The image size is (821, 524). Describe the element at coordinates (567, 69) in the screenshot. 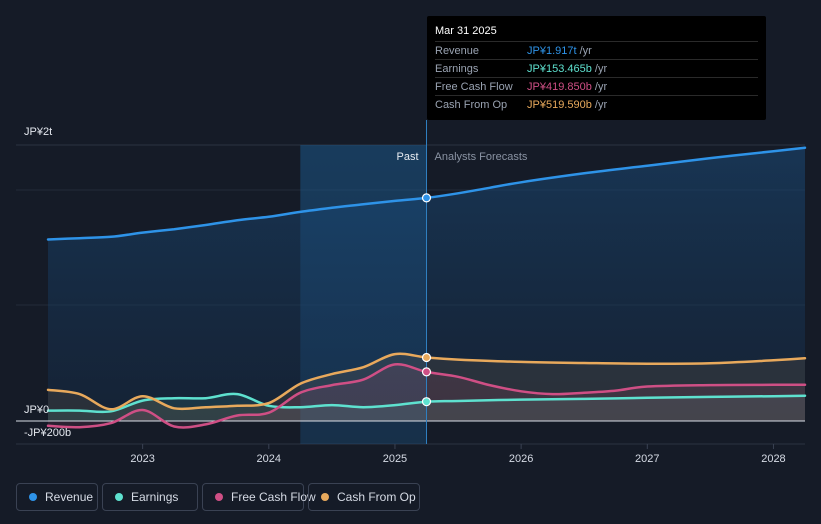

I see `tooltip-value: JP¥153.465b /yr` at that location.